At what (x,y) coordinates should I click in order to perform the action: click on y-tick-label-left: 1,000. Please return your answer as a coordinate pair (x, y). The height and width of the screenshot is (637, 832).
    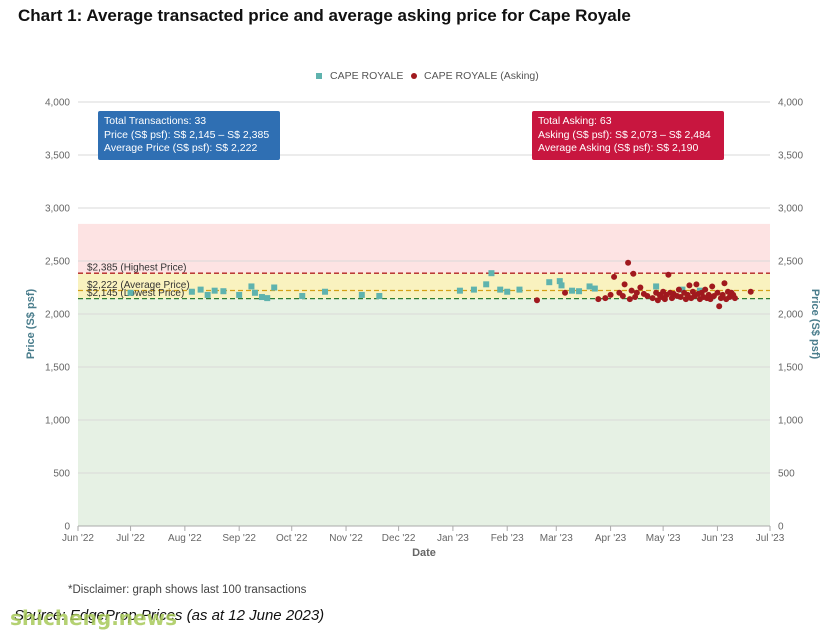
    Looking at the image, I should click on (57, 421).